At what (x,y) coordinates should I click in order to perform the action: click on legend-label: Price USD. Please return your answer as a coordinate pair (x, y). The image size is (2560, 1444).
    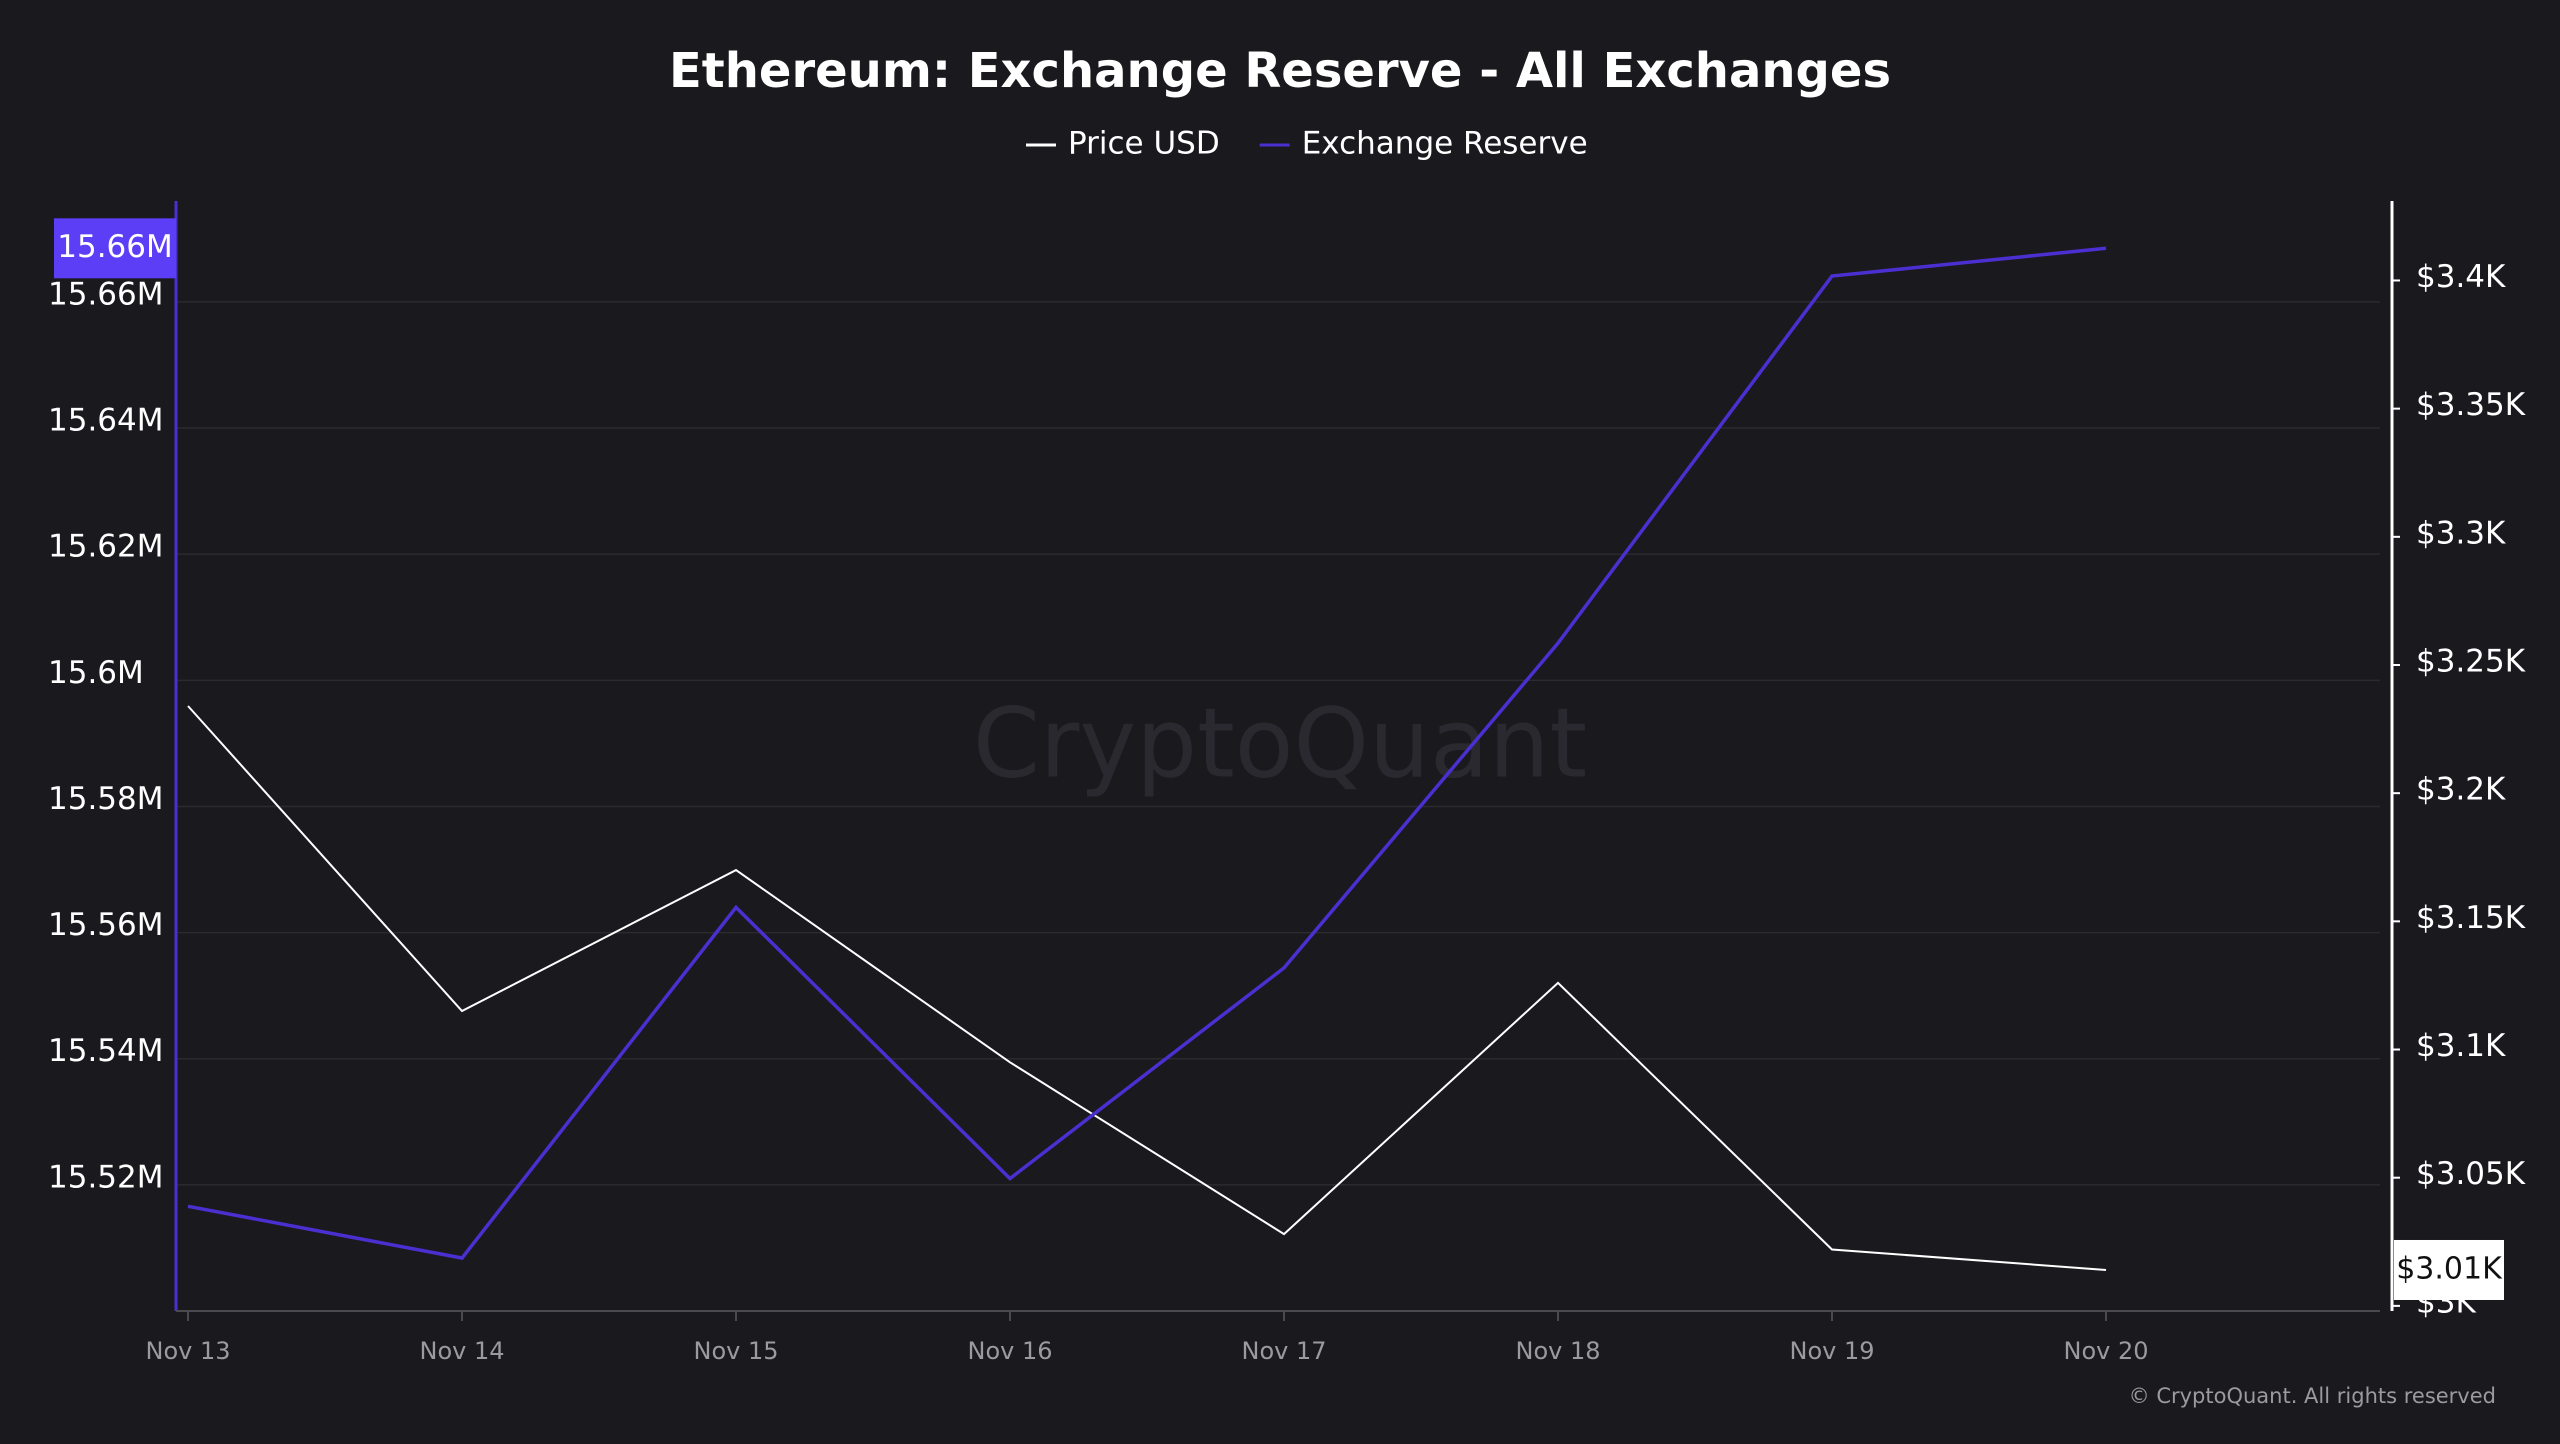
    Looking at the image, I should click on (1144, 144).